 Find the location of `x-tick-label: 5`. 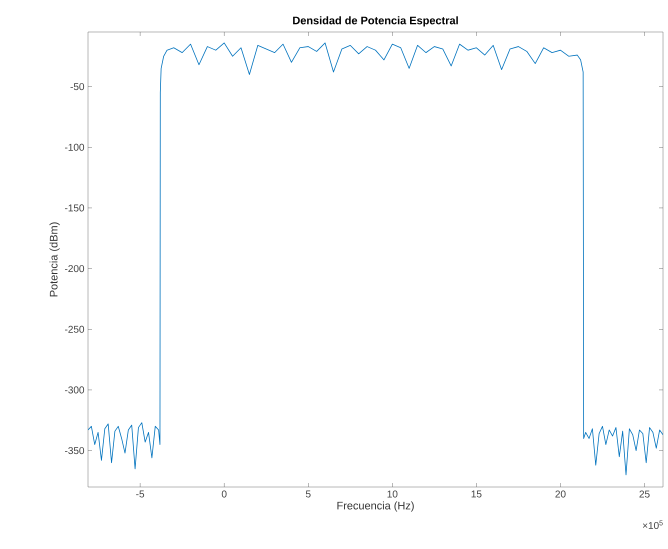

x-tick-label: 5 is located at coordinates (308, 494).